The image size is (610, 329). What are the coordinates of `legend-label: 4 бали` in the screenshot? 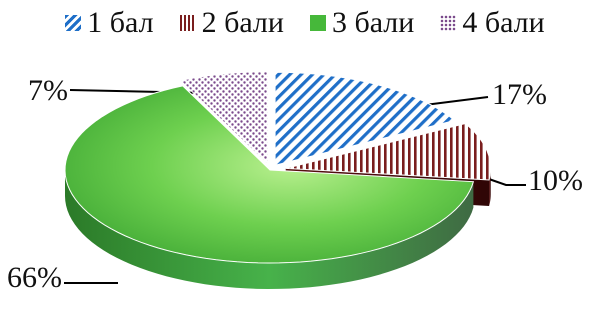 It's located at (503, 22).